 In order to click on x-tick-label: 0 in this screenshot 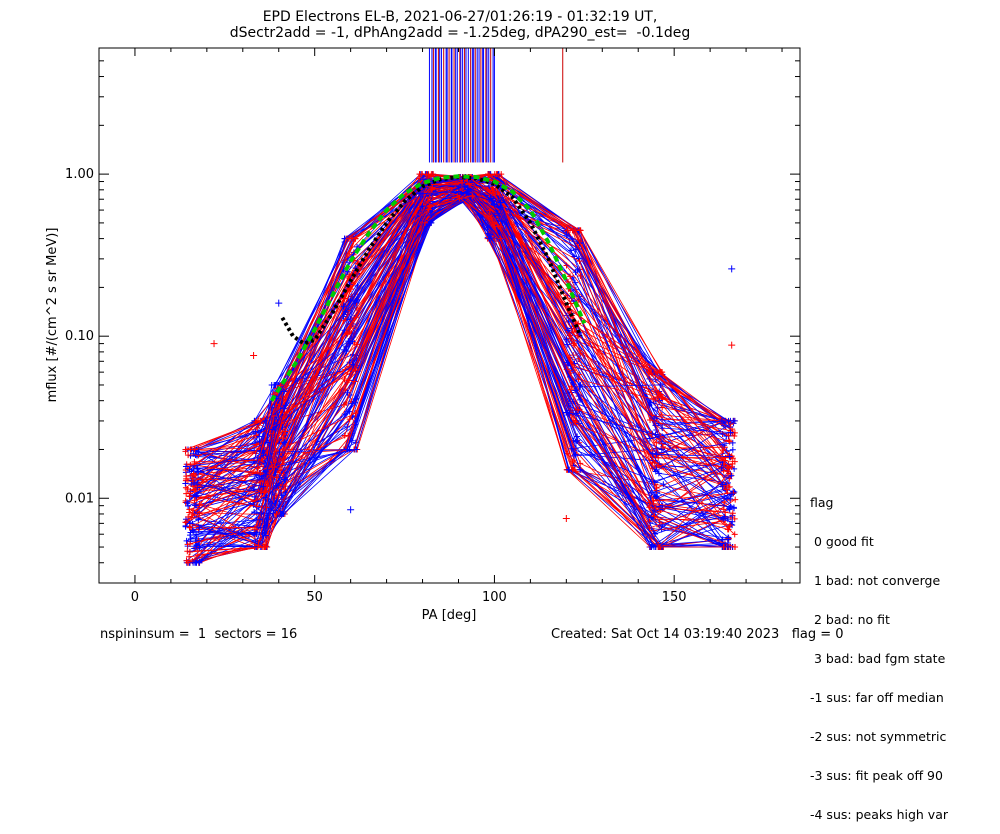, I will do `click(135, 597)`.